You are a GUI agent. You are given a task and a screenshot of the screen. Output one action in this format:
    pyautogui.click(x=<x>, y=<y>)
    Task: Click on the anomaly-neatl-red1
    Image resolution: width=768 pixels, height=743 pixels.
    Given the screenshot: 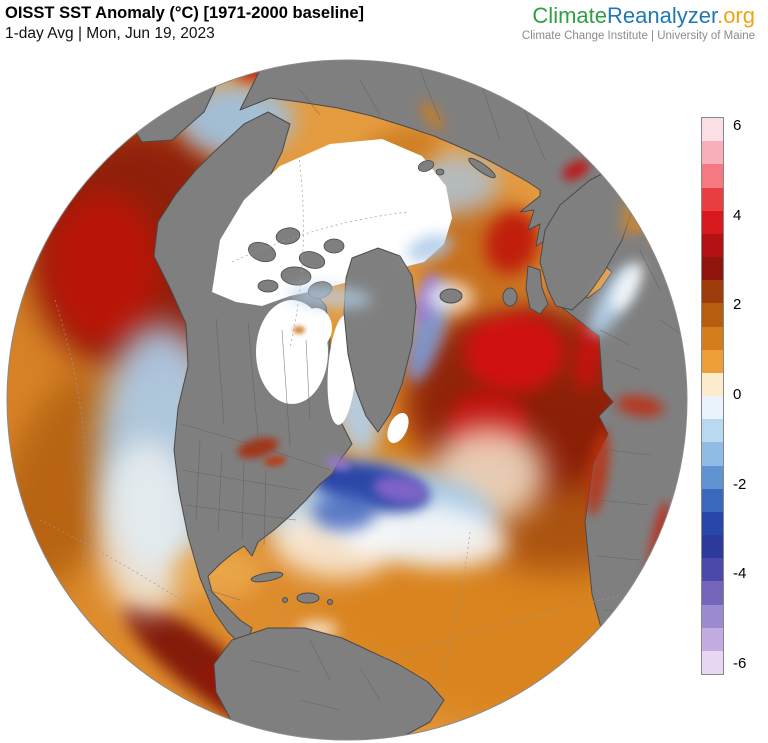 What is the action you would take?
    pyautogui.click(x=514, y=352)
    